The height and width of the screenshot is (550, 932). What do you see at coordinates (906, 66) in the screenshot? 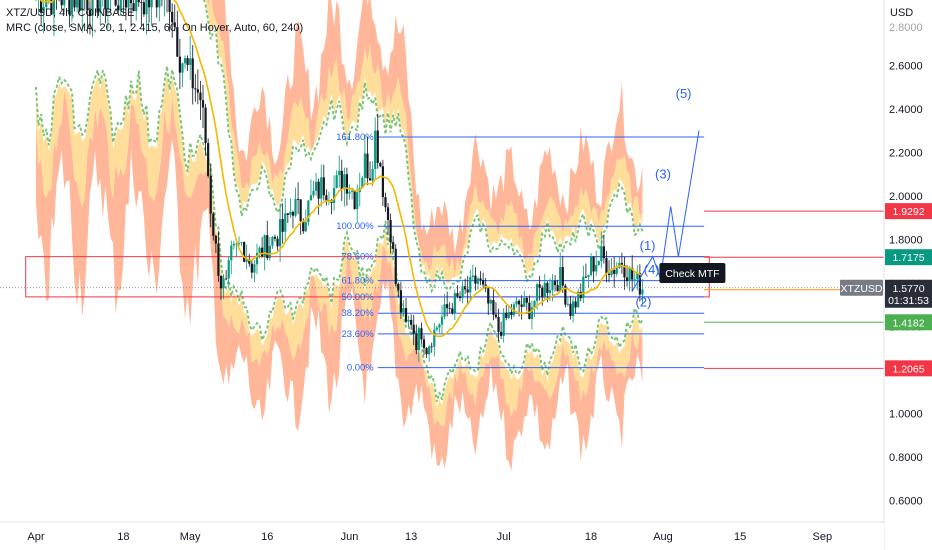
I see `y-tick-label: 2.6000` at bounding box center [906, 66].